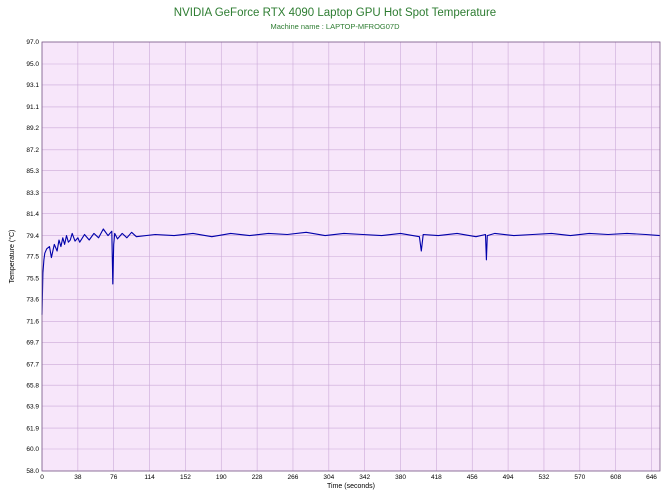  Describe the element at coordinates (114, 477) in the screenshot. I see `x-tick-label: 76` at that location.